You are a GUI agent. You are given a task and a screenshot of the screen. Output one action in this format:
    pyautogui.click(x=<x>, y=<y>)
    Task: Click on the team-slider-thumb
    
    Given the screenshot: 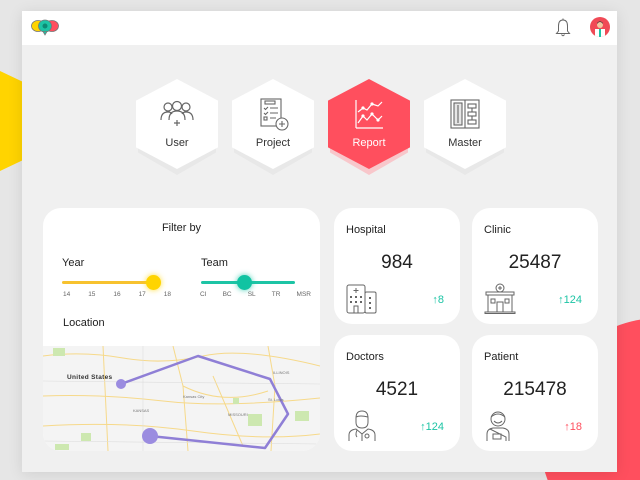 What is the action you would take?
    pyautogui.click(x=244, y=282)
    